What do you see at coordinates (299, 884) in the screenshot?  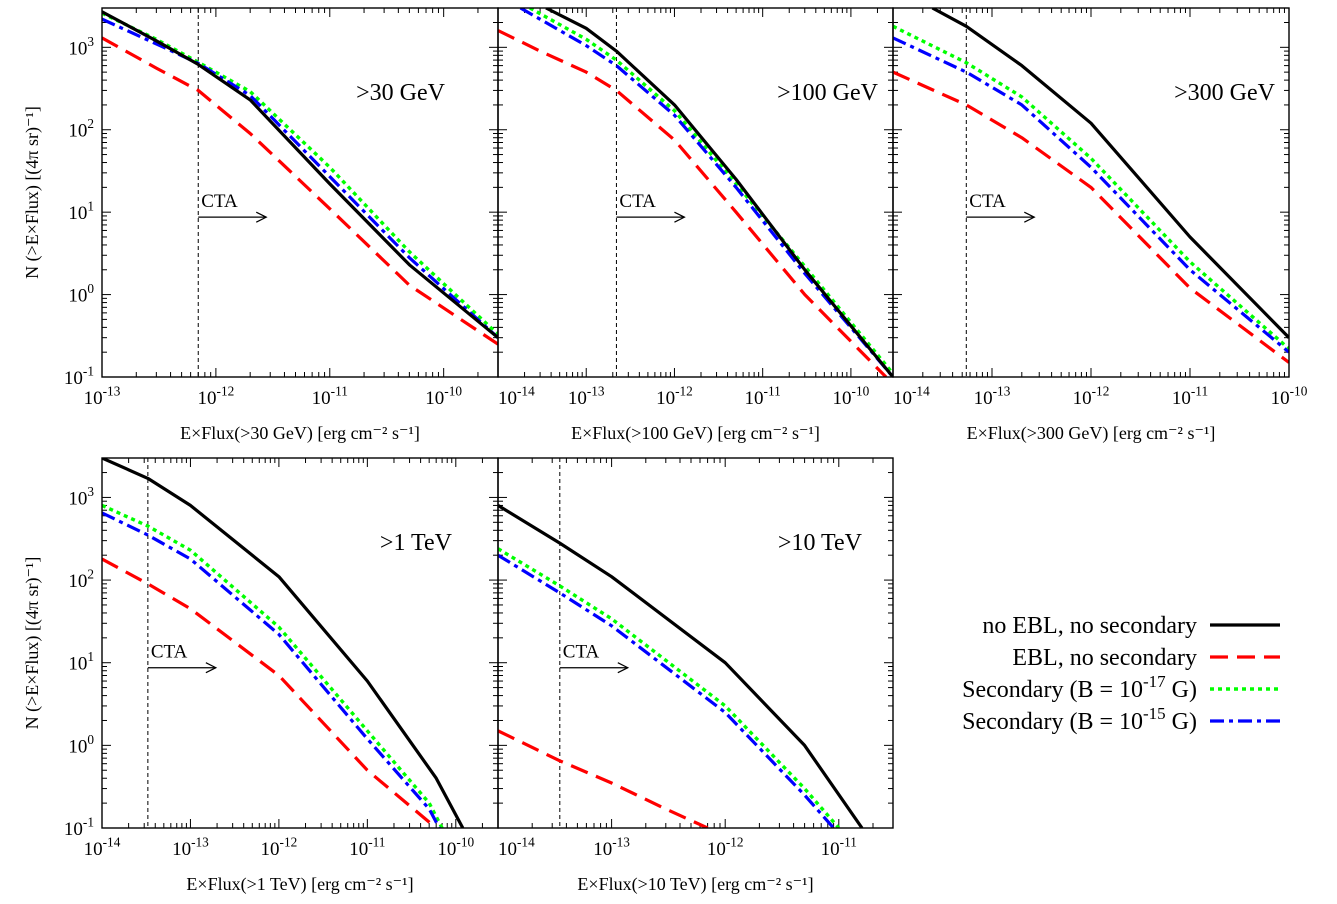 I see `x-axis-label: E×Flux(>1 TeV) [erg cm⁻² s⁻¹]` at bounding box center [299, 884].